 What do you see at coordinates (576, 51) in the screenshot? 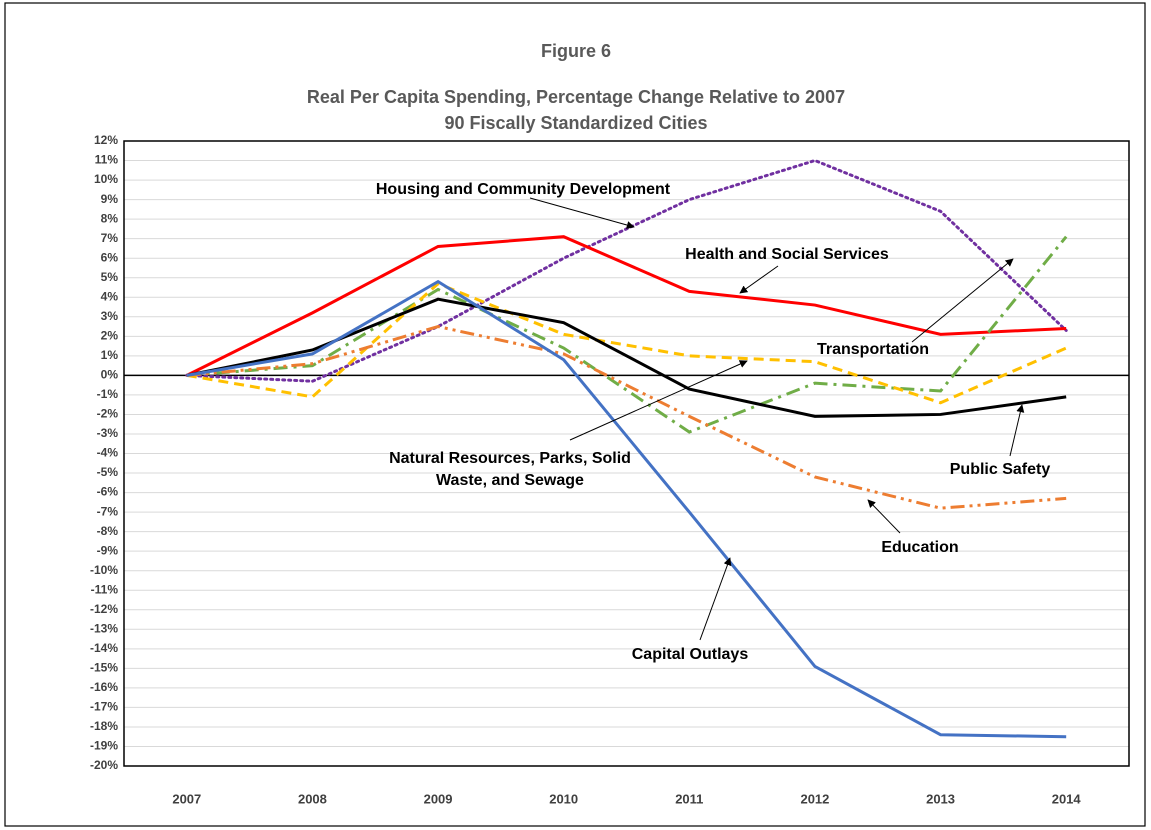
I see `chart-title: Figure 6` at bounding box center [576, 51].